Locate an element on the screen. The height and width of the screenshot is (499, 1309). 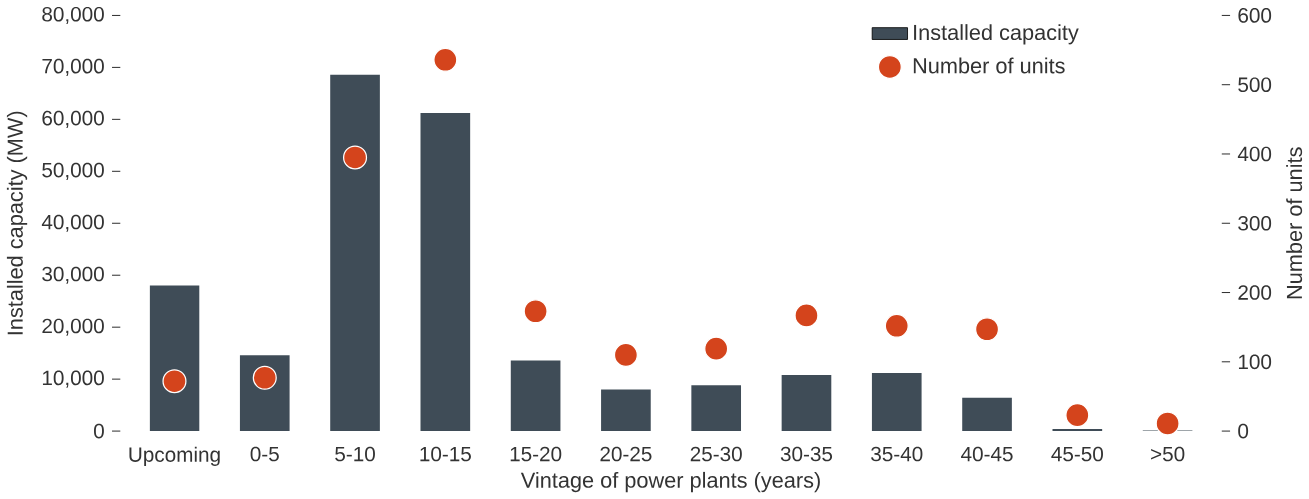
x-tick-label: >50 is located at coordinates (1168, 454).